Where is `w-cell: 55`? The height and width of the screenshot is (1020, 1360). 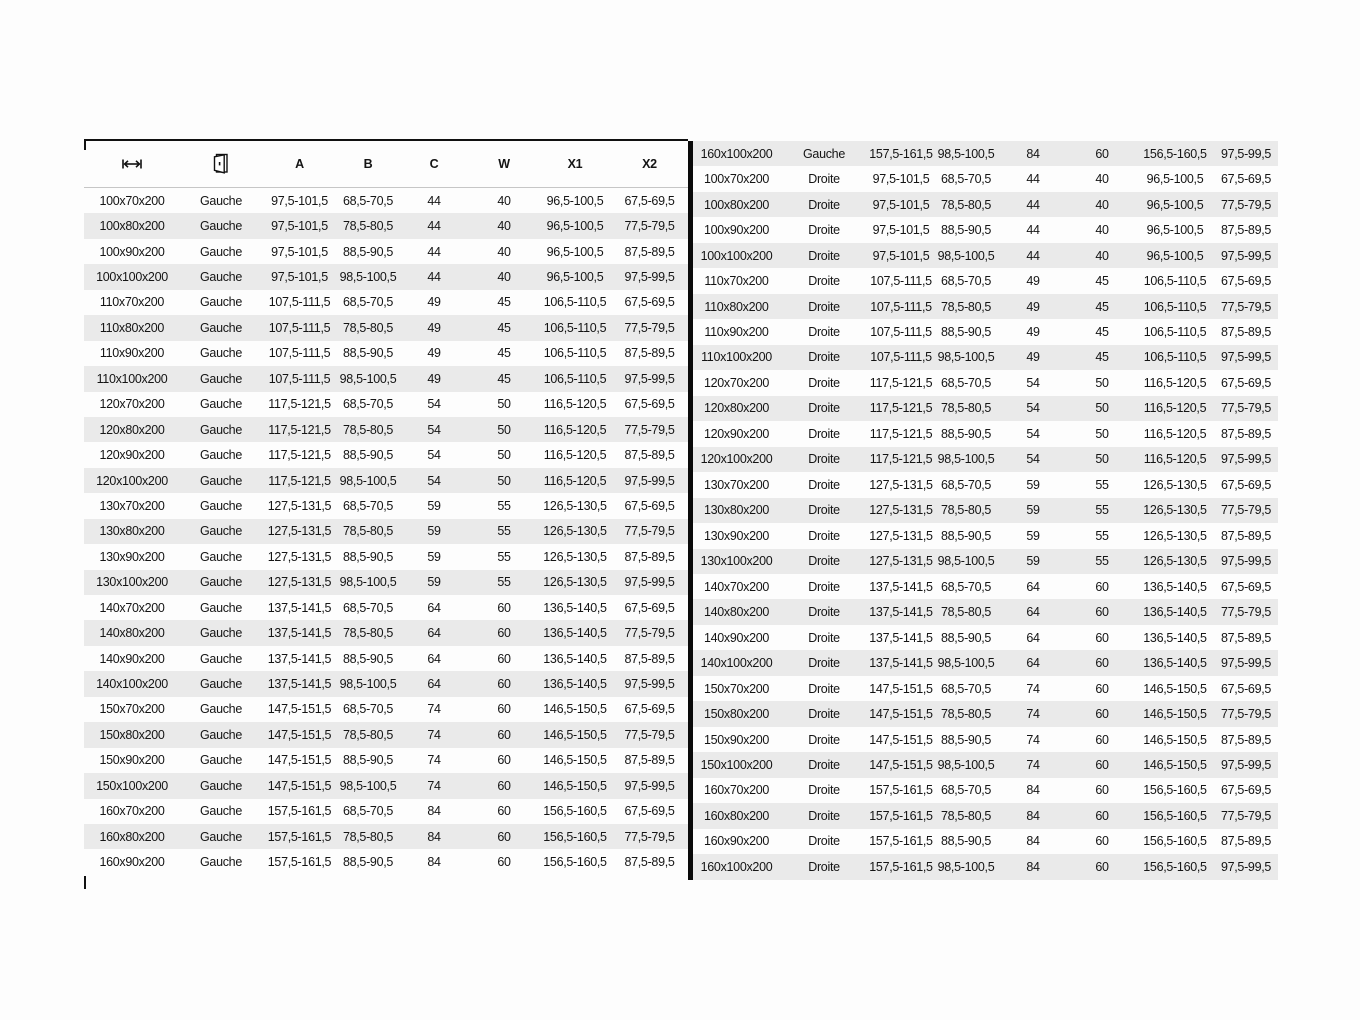
w-cell: 55 is located at coordinates (504, 505).